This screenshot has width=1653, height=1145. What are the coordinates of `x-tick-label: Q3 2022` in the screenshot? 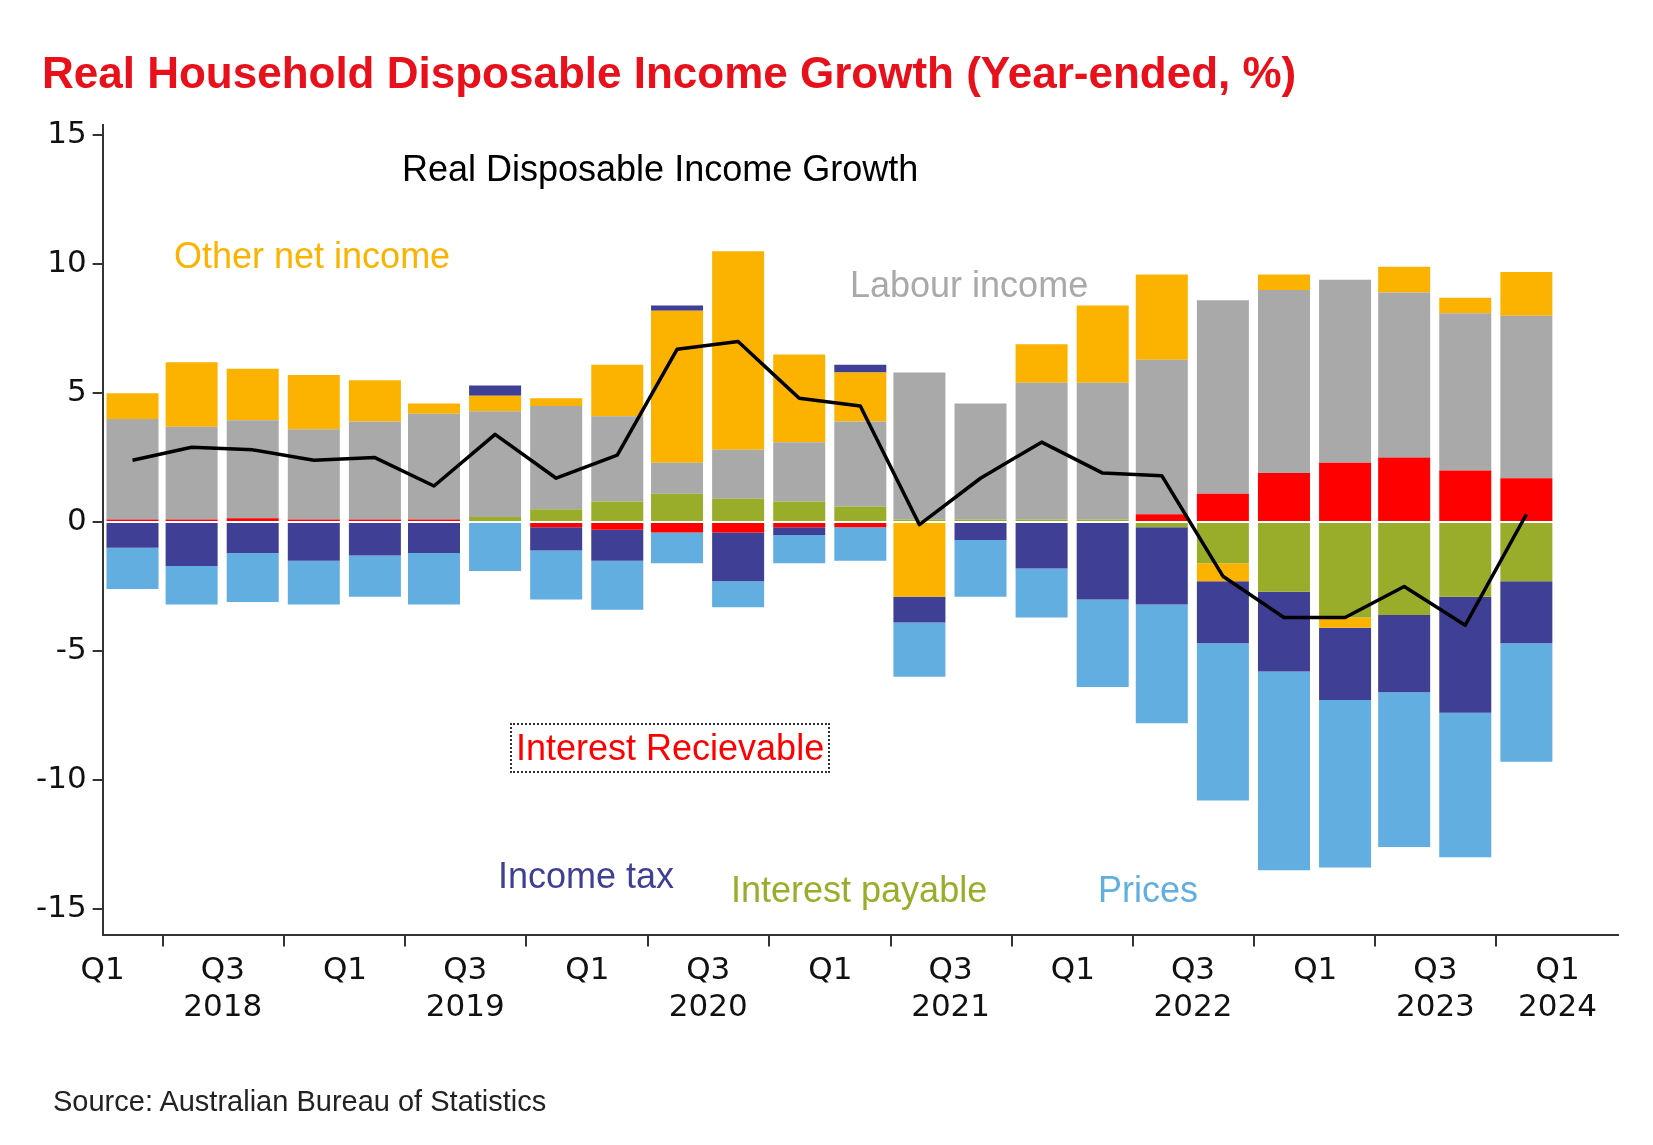 It's located at (1193, 987).